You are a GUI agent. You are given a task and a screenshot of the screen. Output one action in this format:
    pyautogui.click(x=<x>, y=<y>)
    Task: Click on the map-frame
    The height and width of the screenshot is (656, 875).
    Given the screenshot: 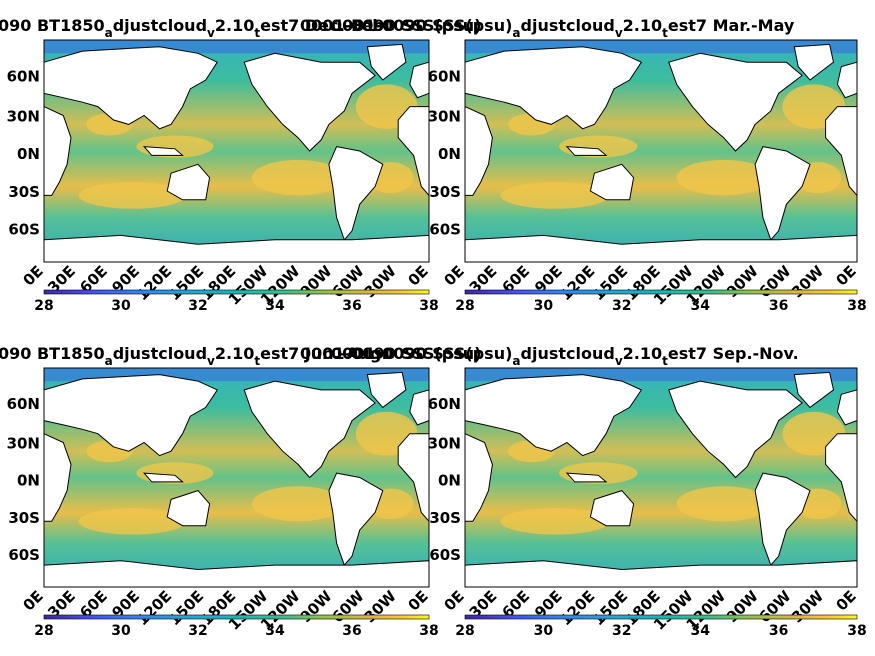 What is the action you would take?
    pyautogui.click(x=236, y=477)
    